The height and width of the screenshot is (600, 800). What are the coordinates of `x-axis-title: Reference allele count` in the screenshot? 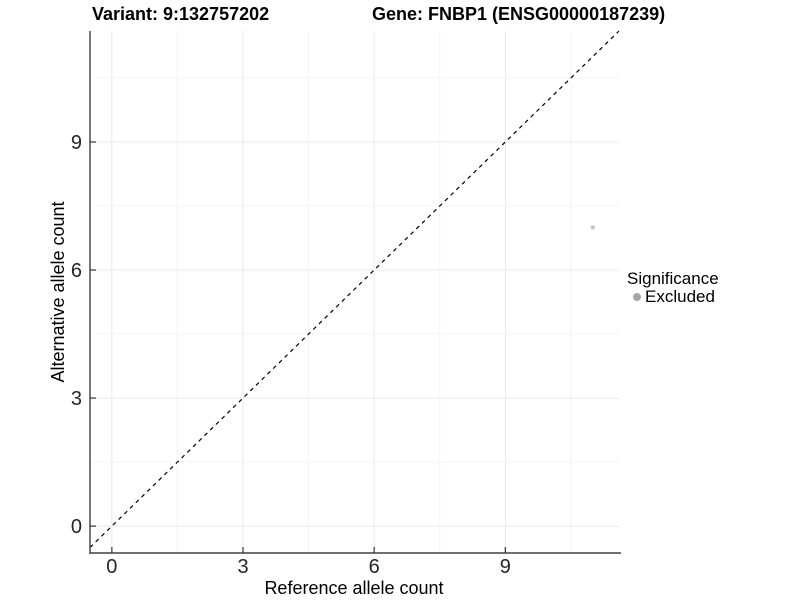 It's located at (353, 588).